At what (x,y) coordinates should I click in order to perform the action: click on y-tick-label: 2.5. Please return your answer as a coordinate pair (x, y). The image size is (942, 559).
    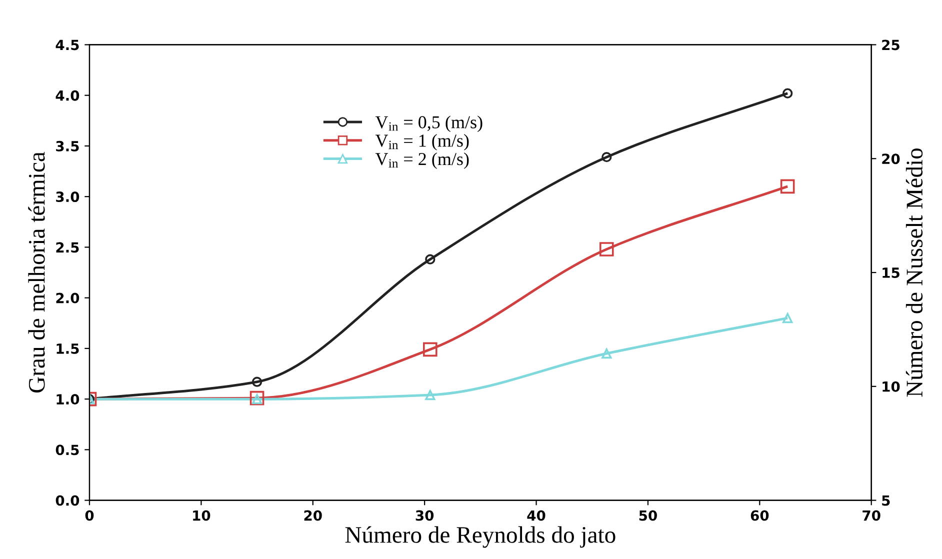
    Looking at the image, I should click on (67, 247).